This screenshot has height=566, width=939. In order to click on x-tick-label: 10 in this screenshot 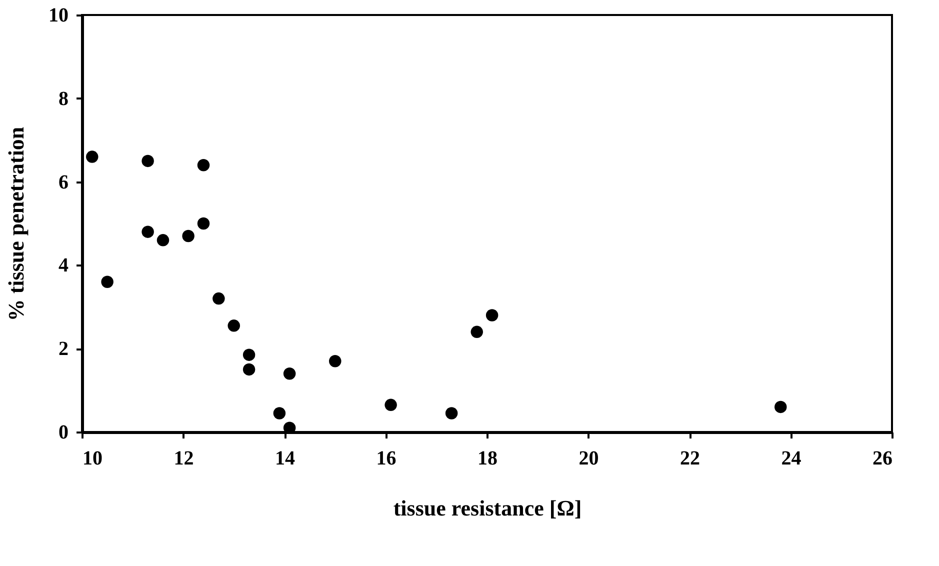, I will do `click(92, 459)`.